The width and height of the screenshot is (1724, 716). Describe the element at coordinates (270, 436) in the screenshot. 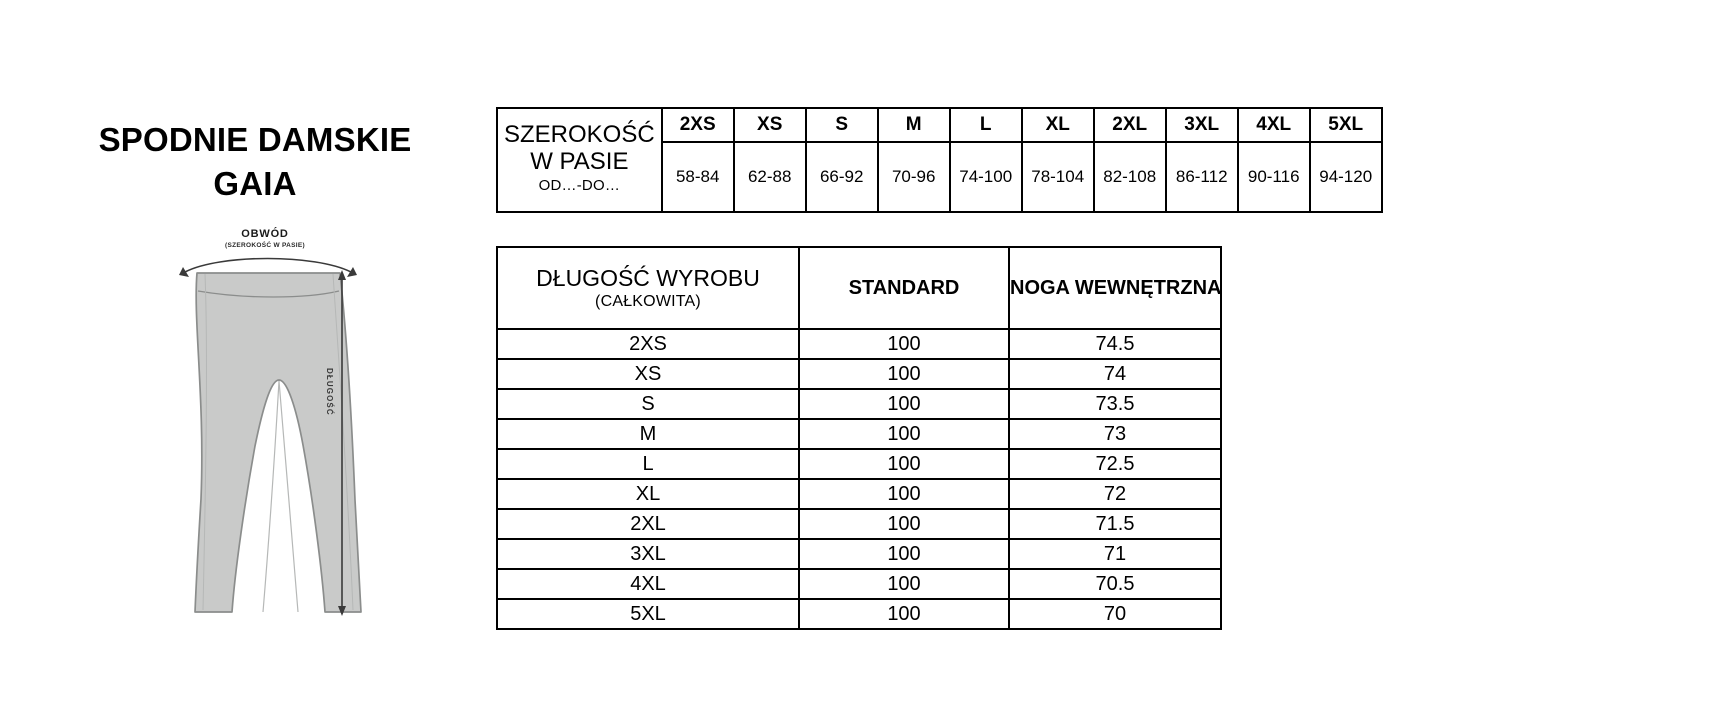

I see `pants-diagram-icon` at that location.